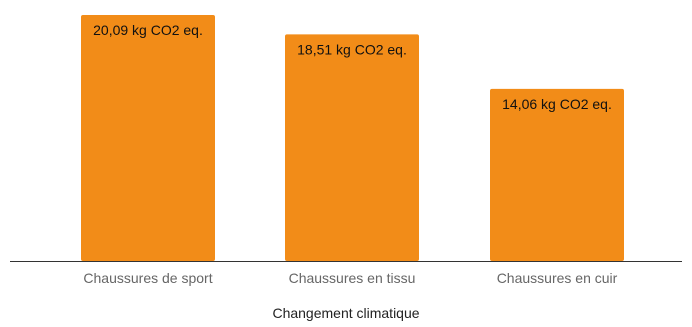  I want to click on data-label-3: 14,06 kg CO2 eq., so click(557, 104).